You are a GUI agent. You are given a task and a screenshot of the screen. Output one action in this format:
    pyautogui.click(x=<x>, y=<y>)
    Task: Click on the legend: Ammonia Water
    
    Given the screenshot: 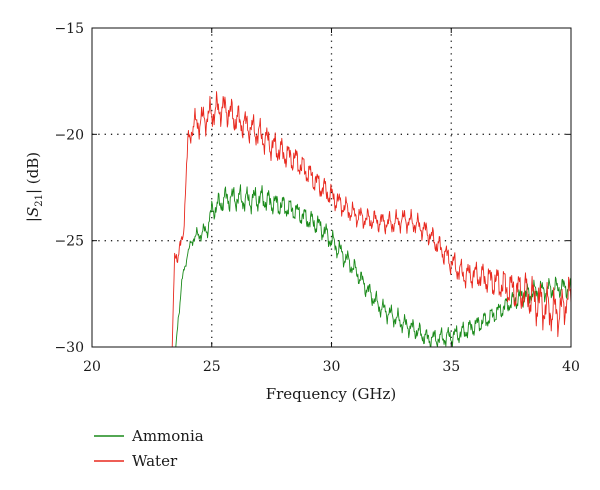 What is the action you would take?
    pyautogui.click(x=149, y=448)
    